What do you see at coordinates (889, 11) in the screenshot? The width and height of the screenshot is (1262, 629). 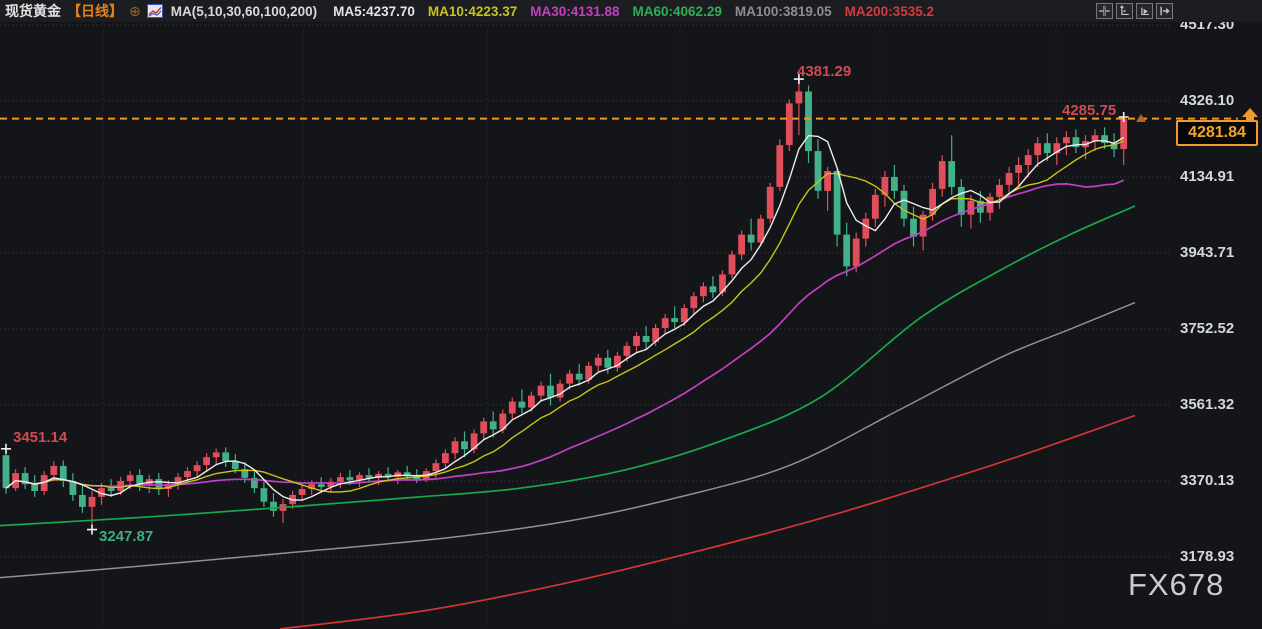 I see `ma-legend-item: MA200:3535.2` at bounding box center [889, 11].